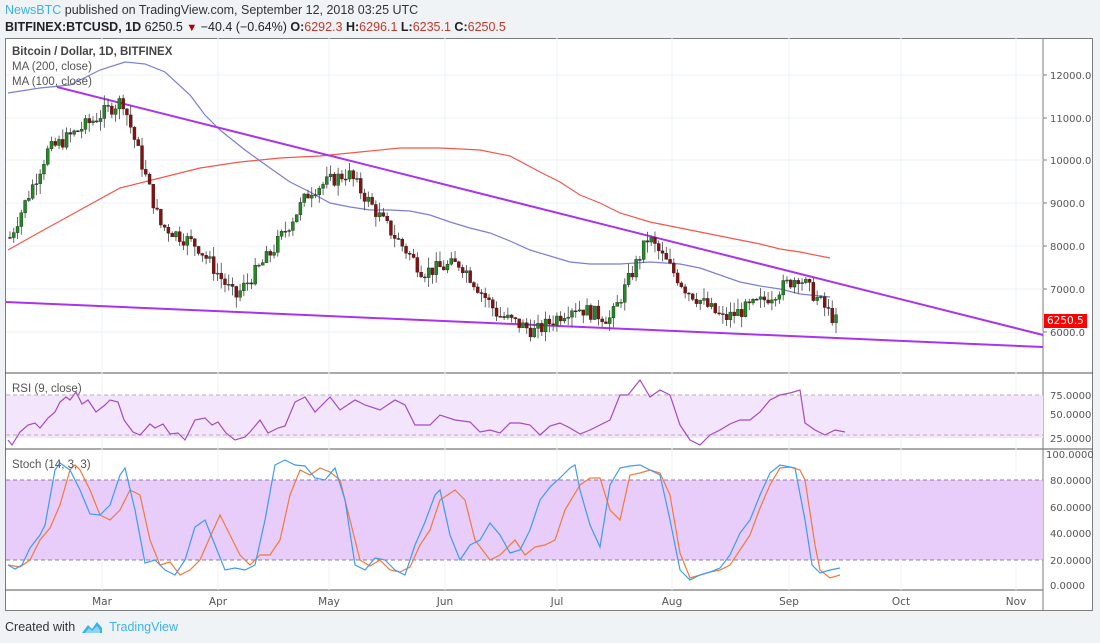 Image resolution: width=1100 pixels, height=643 pixels. Describe the element at coordinates (1065, 321) in the screenshot. I see `last-price-tag: 6250.5` at that location.